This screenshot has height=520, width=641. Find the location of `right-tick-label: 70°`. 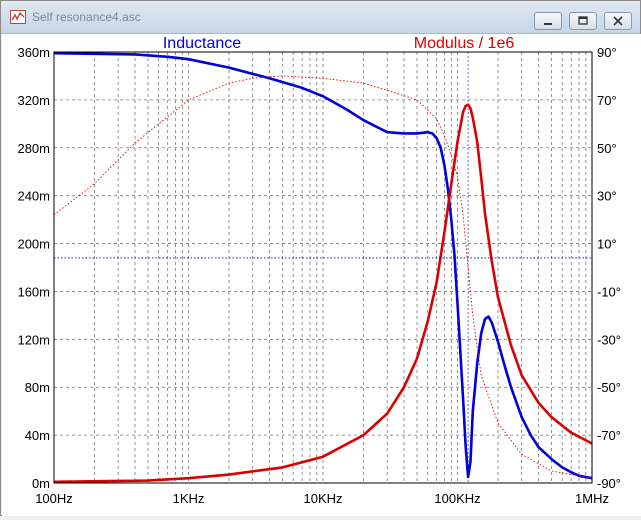

right-tick-label: 70° is located at coordinates (607, 100).